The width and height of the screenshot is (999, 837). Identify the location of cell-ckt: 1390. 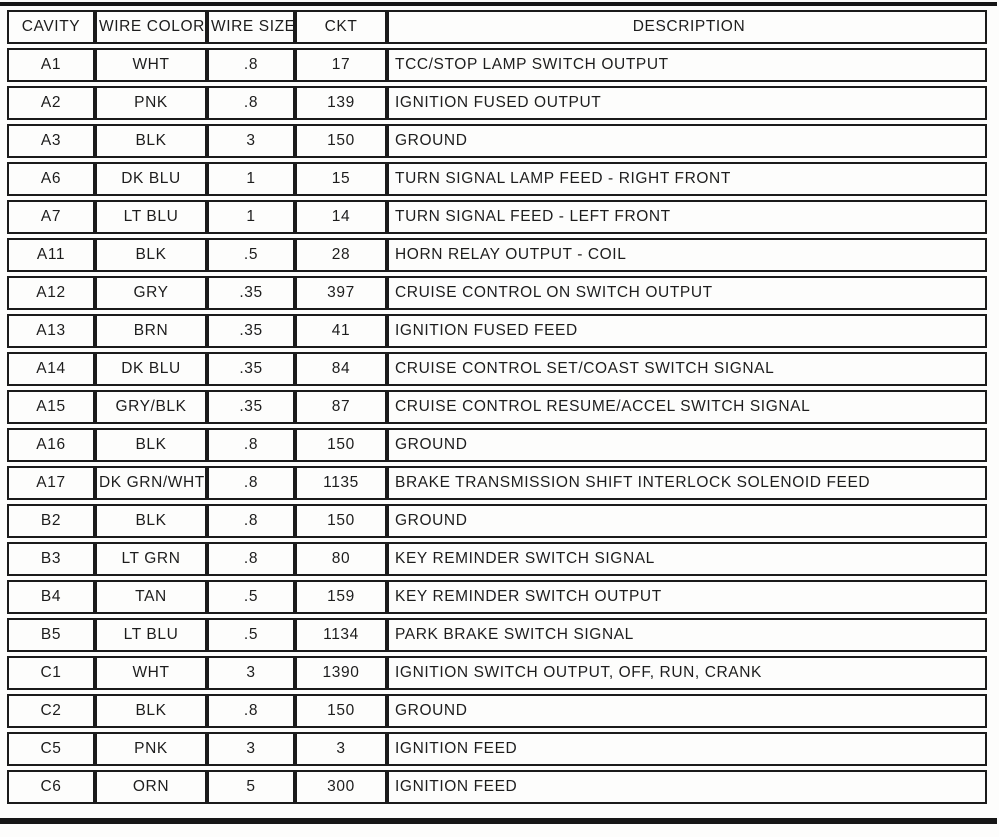
(341, 673).